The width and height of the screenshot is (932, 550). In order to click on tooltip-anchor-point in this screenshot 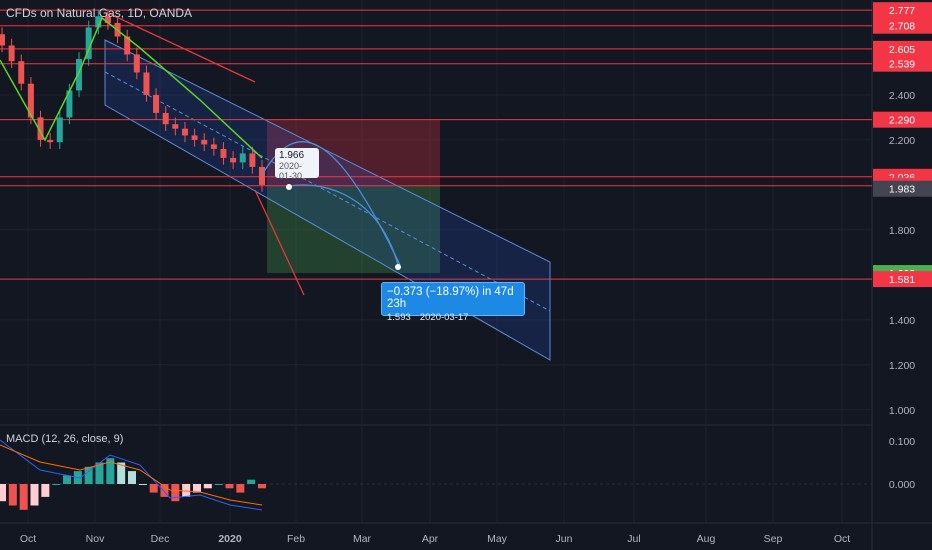, I will do `click(289, 187)`.